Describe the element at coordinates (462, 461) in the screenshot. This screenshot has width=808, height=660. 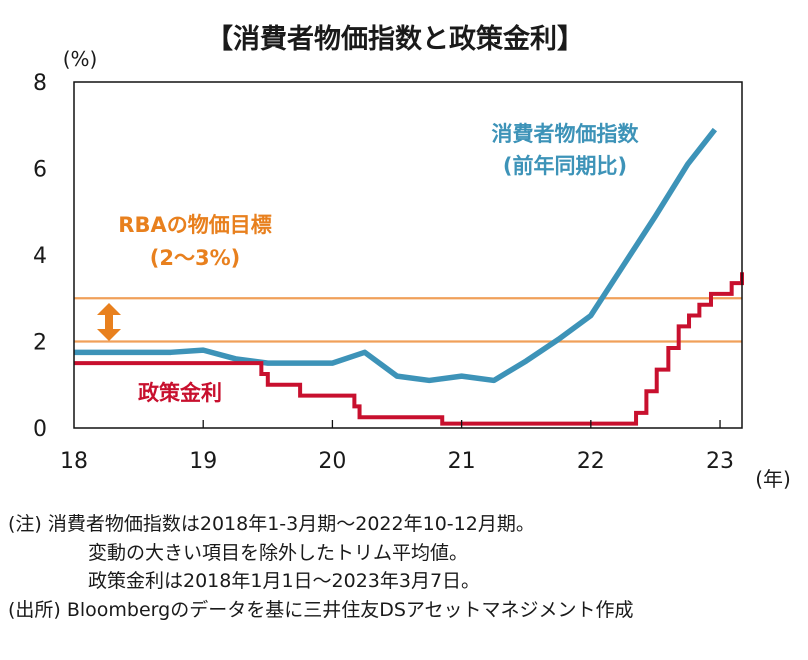
I see `x-tick-label: 21` at that location.